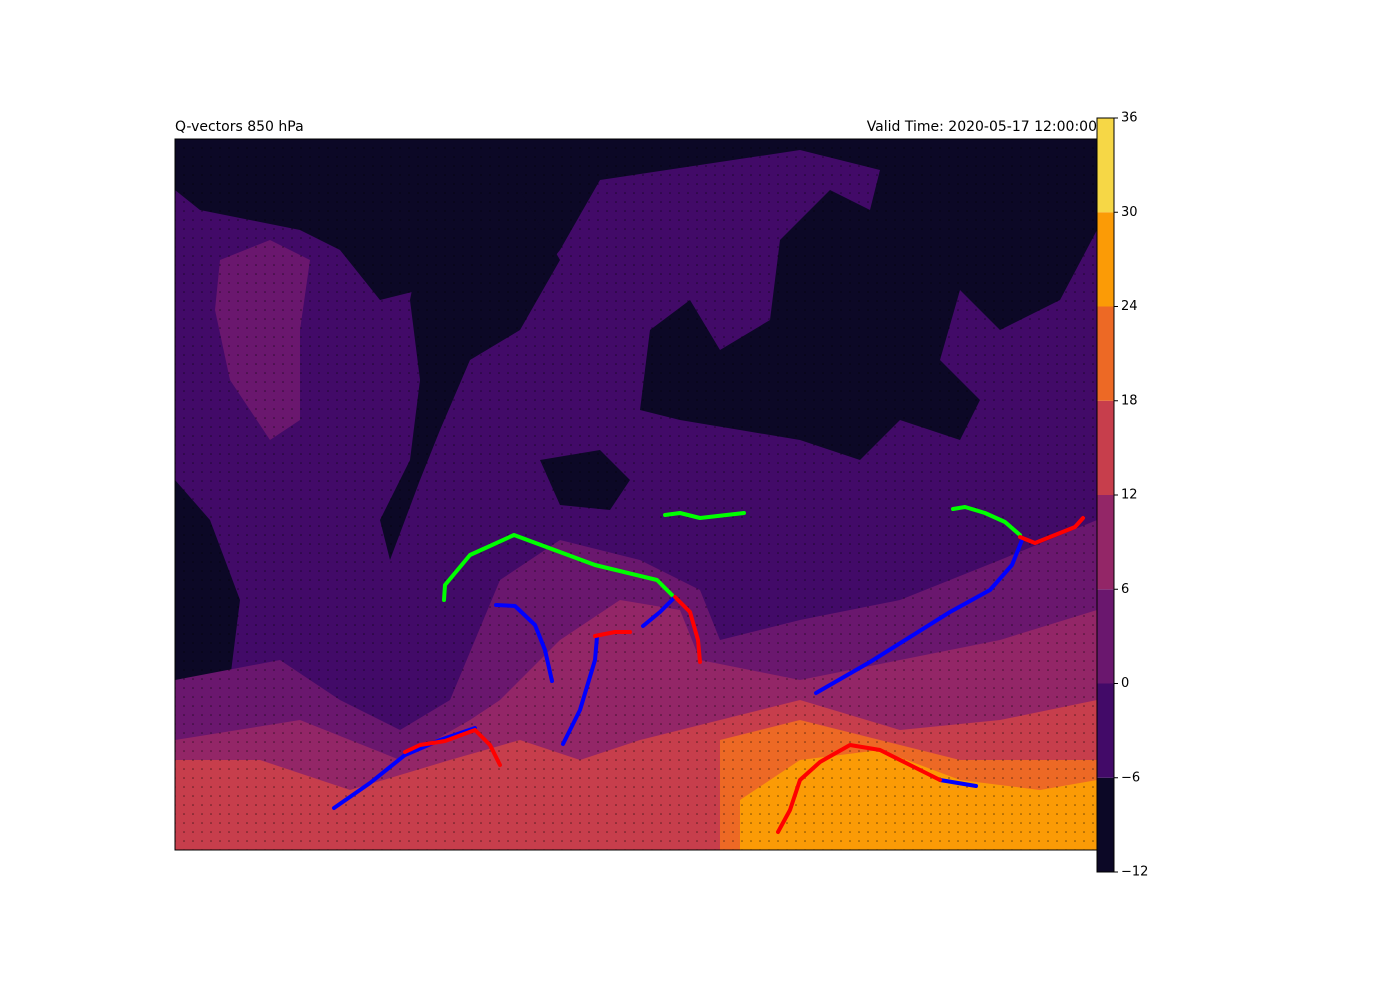  I want to click on colorbar-tick-label: 30, so click(1129, 212).